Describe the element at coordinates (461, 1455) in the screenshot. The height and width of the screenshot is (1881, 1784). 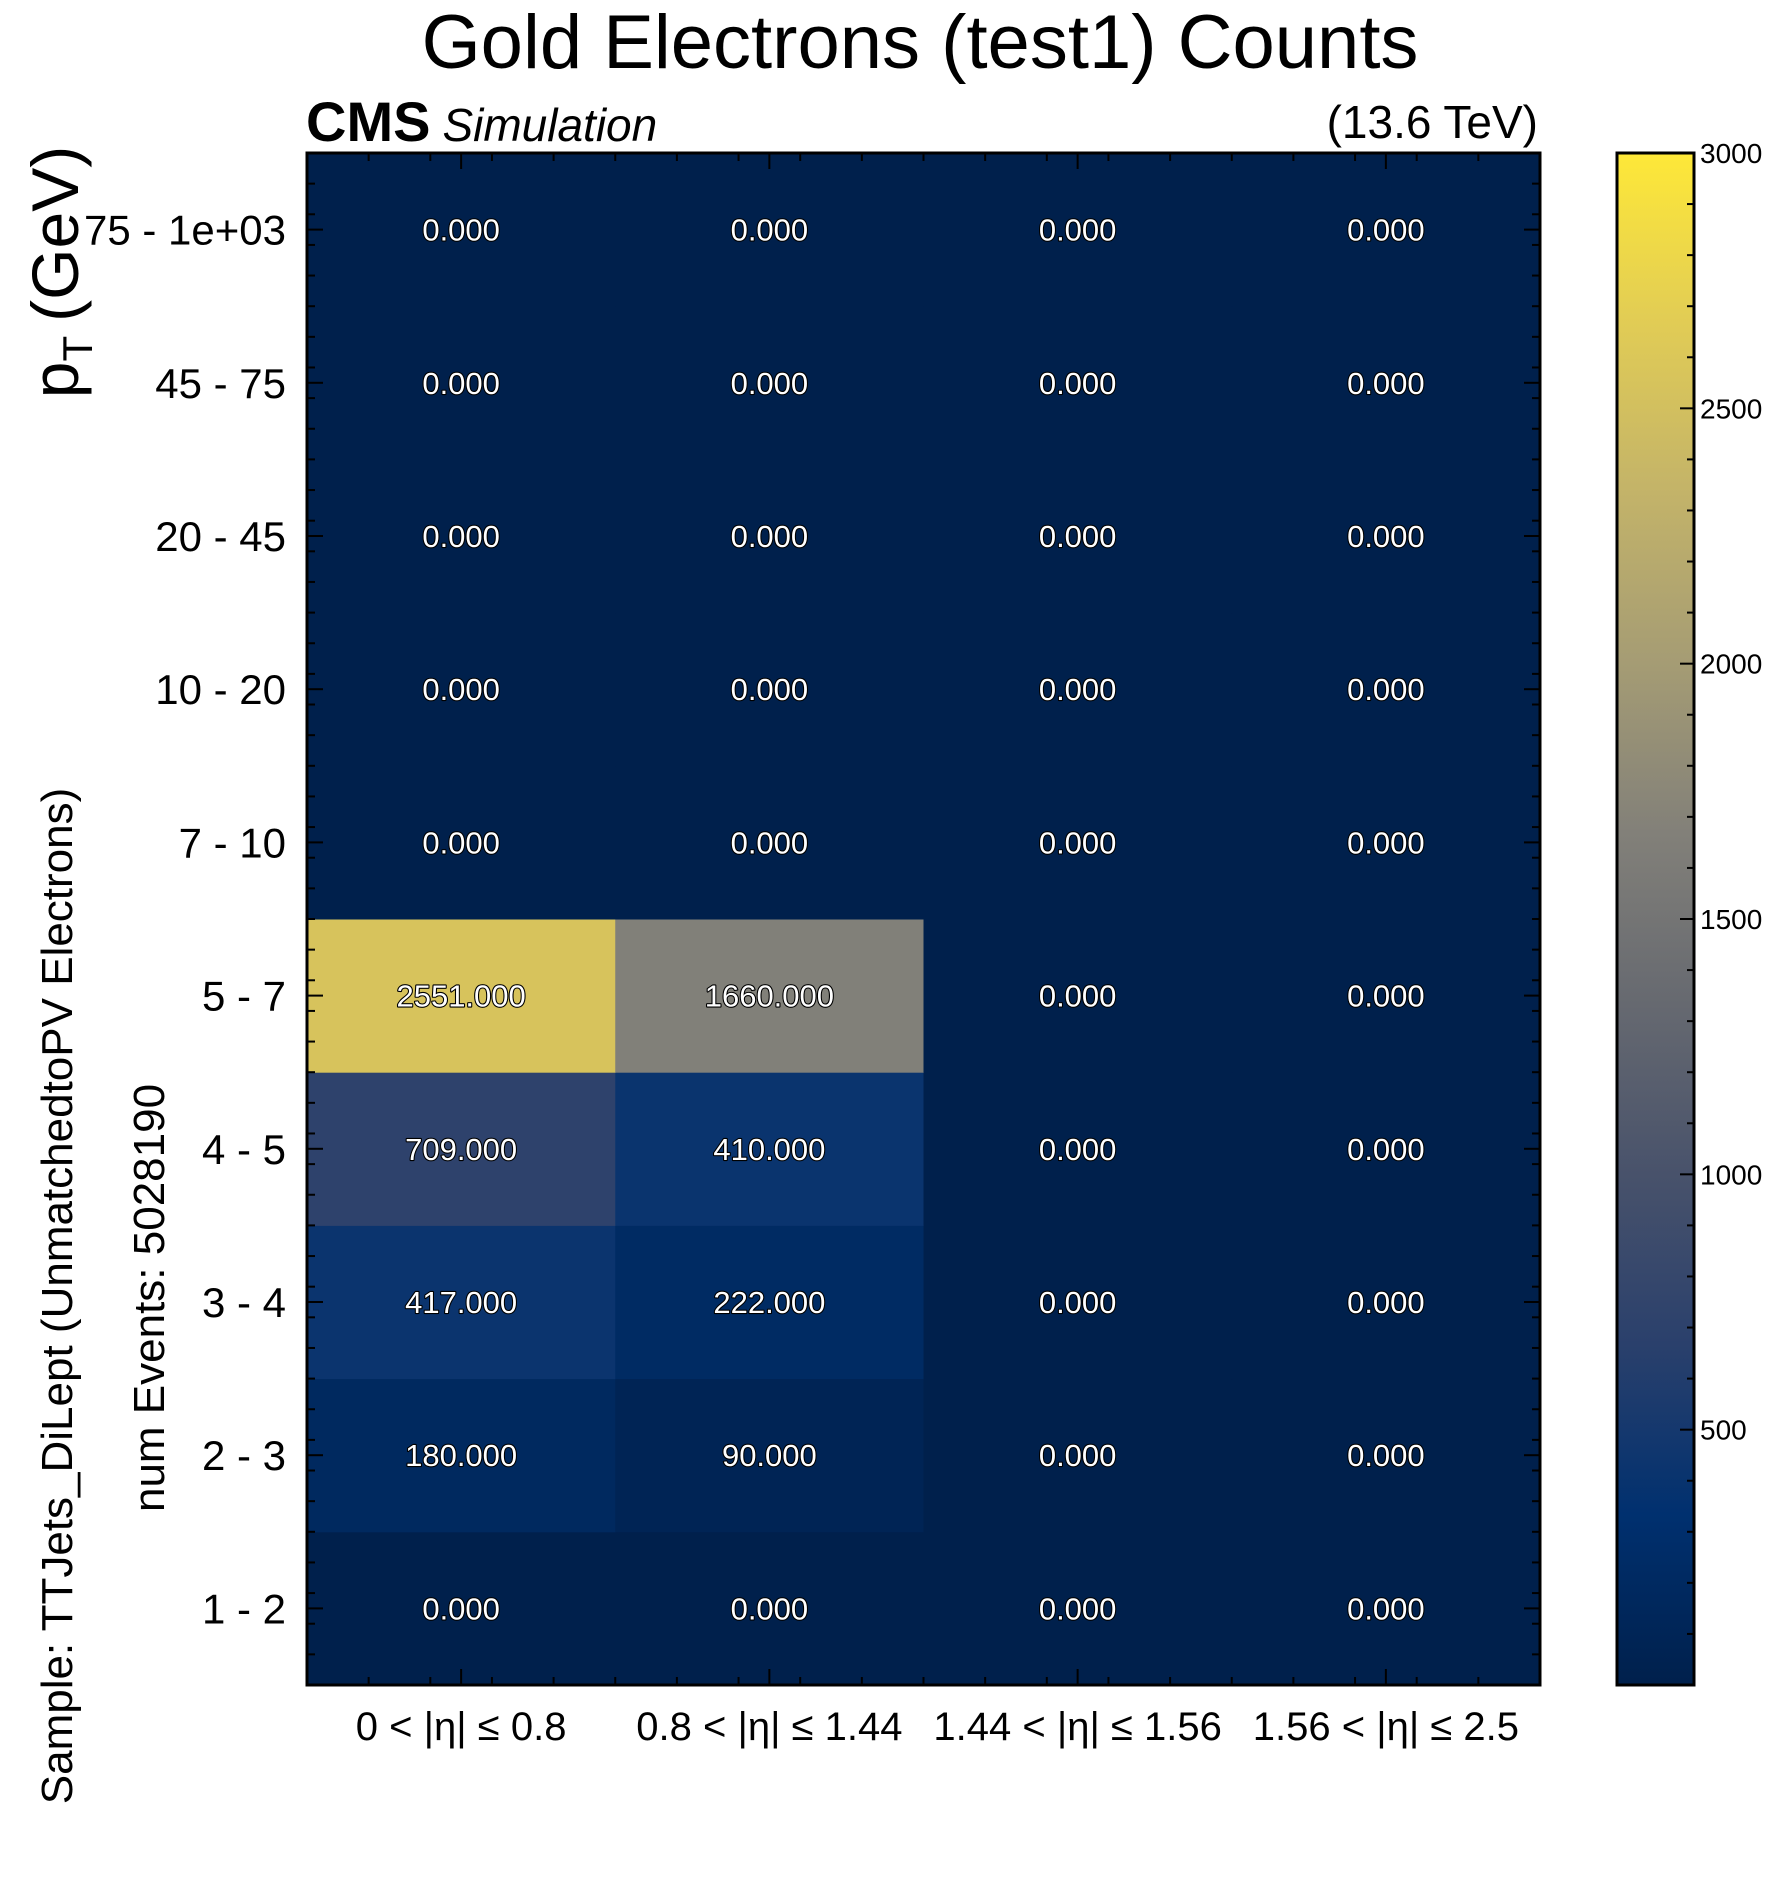
I see `cell-value-label: 180.000` at that location.